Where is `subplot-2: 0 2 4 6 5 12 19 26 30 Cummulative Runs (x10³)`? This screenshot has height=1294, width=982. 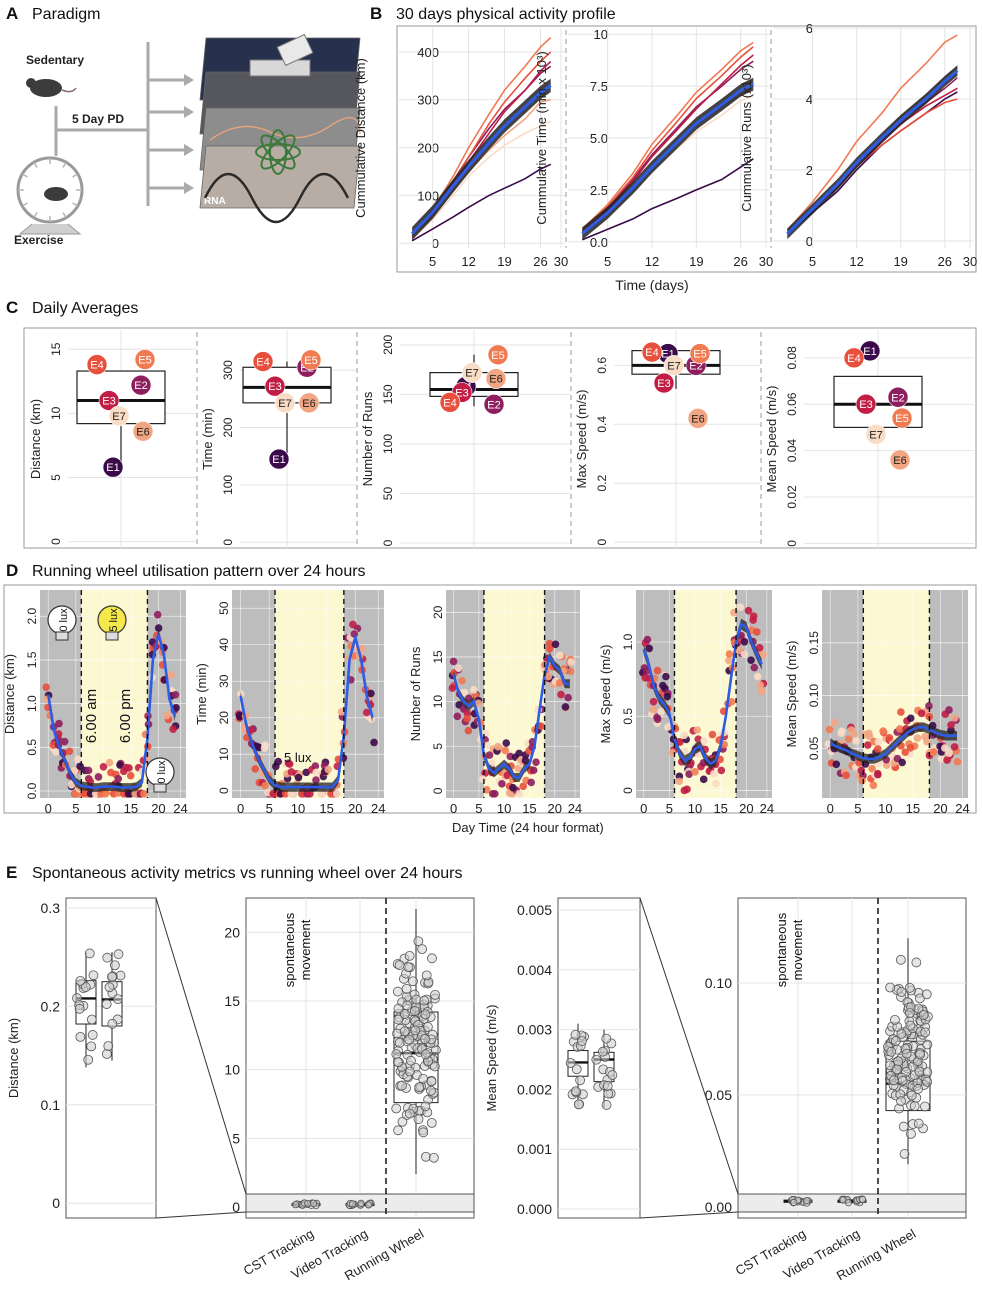
subplot-2: 0 2 4 6 5 12 19 26 30 Cummulative Runs (x10³) is located at coordinates (858, 145).